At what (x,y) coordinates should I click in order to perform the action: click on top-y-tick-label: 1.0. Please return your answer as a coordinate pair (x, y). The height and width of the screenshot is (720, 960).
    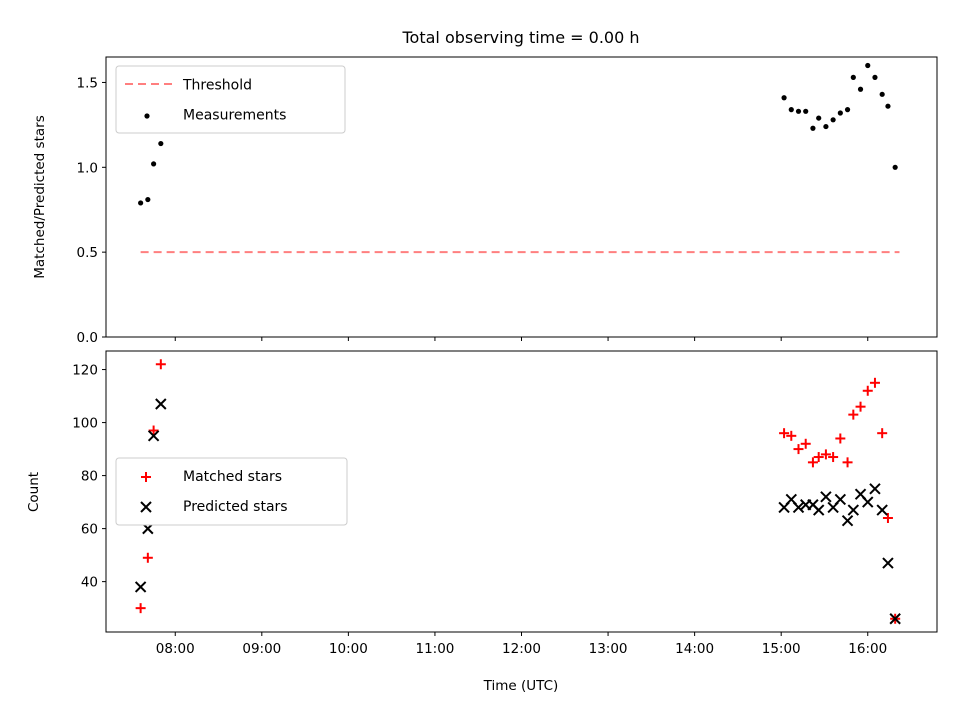
    Looking at the image, I should click on (87, 168).